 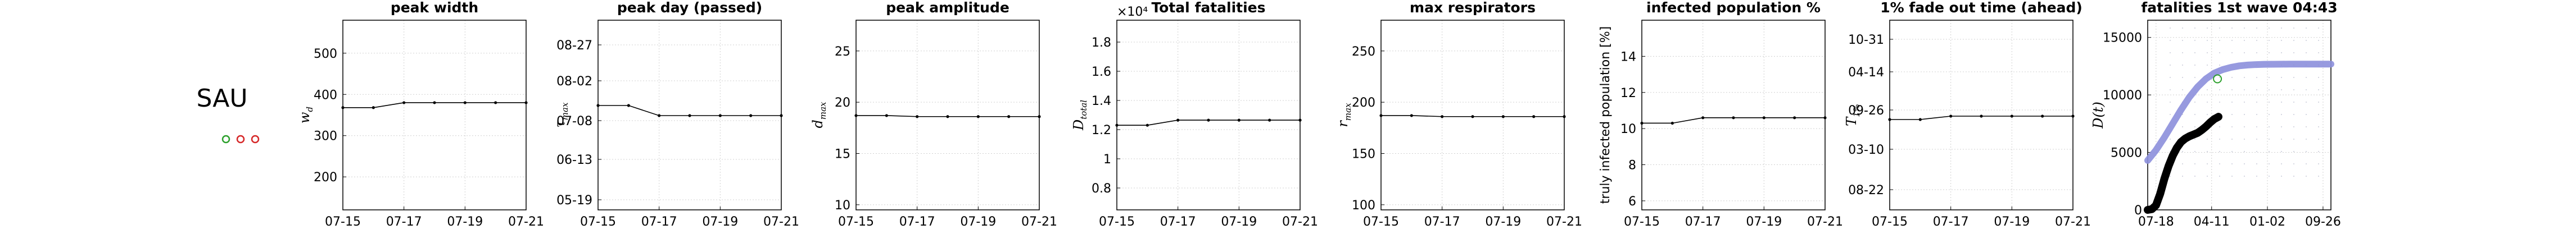 I want to click on y-tick-label: 10-31, so click(x=1866, y=40).